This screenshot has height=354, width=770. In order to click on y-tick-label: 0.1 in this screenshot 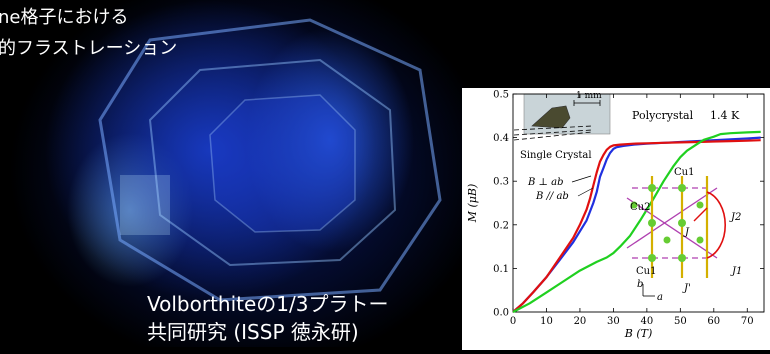, I will do `click(501, 269)`.